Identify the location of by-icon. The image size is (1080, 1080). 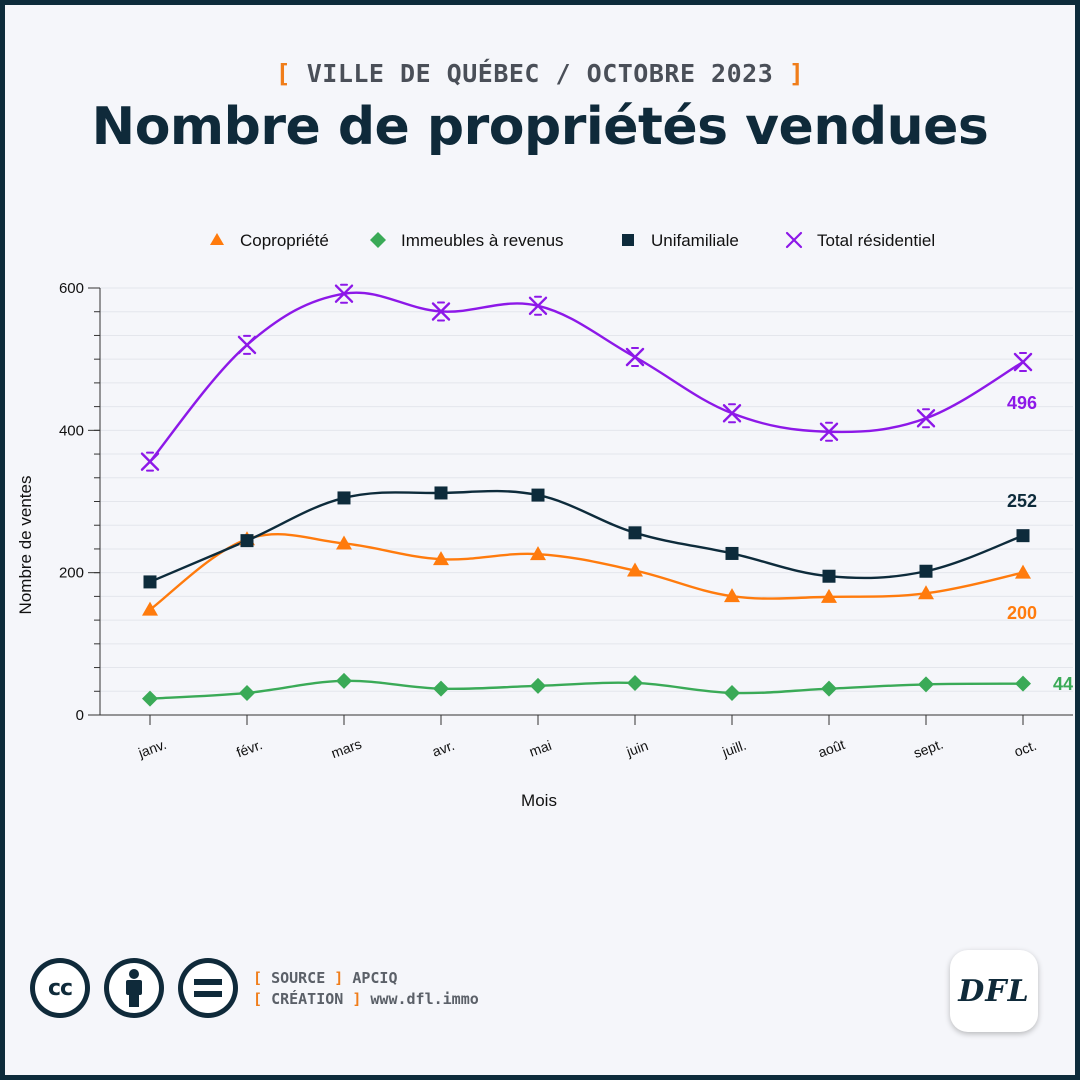
(134, 988).